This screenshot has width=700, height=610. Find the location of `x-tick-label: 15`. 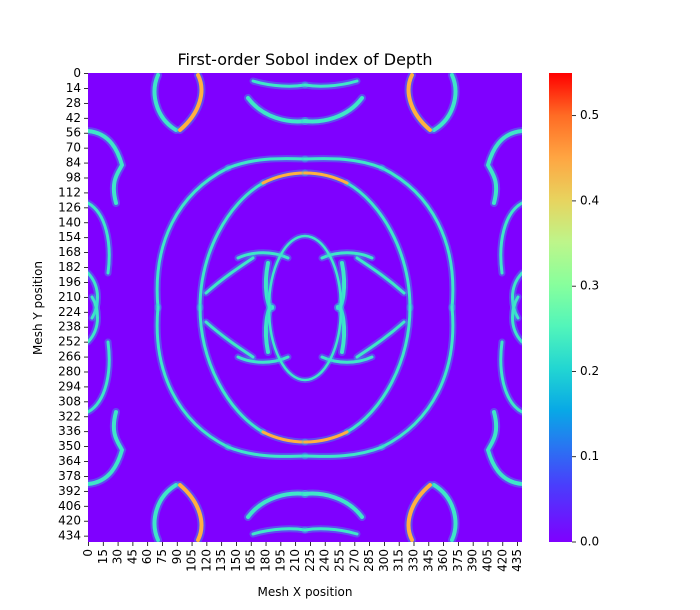

x-tick-label: 15 is located at coordinates (103, 556).